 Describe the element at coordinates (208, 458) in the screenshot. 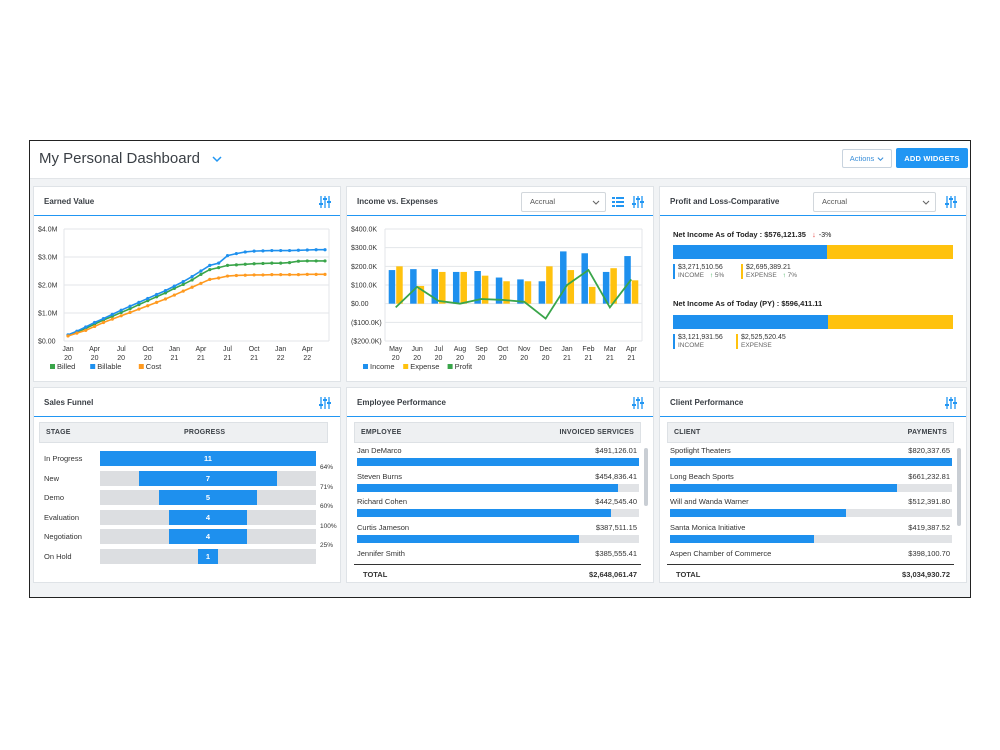

I see `funnel-bar: 11` at that location.